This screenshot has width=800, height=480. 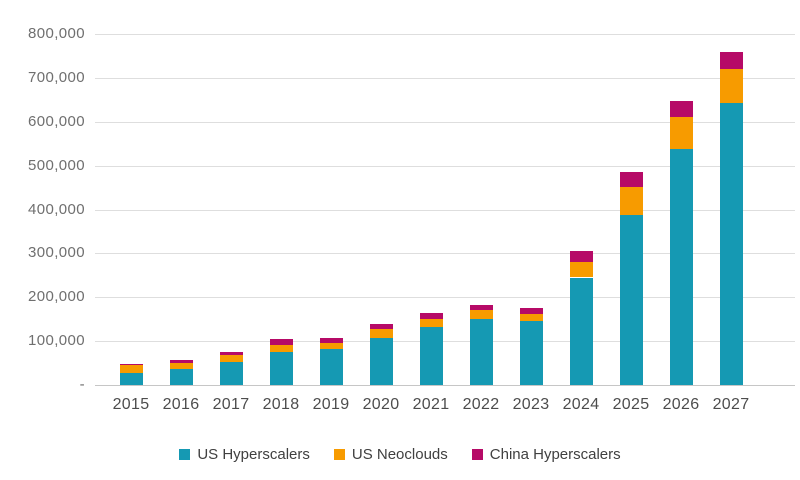 I want to click on x-axis-tick-label: 2022, so click(x=481, y=404).